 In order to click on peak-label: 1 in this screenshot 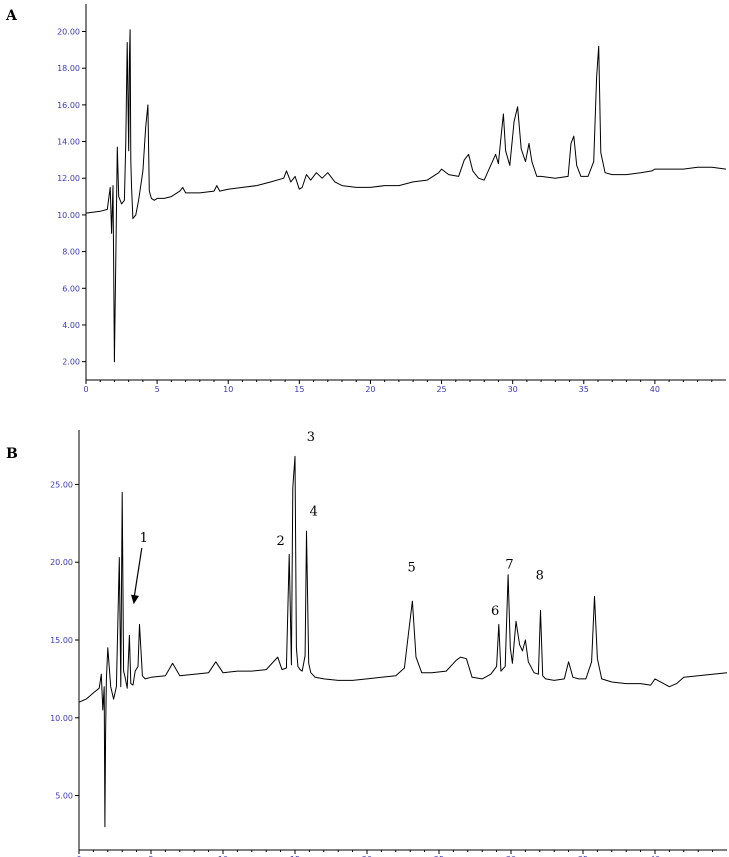, I will do `click(144, 538)`.